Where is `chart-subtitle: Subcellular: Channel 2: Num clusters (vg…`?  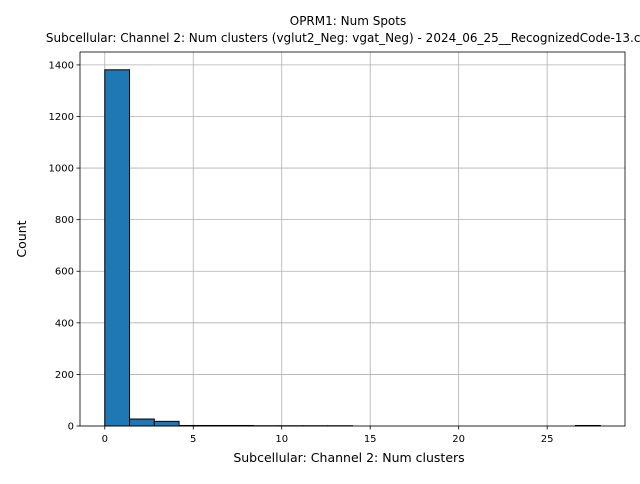 chart-subtitle: Subcellular: Channel 2: Num clusters (vg… is located at coordinates (343, 38).